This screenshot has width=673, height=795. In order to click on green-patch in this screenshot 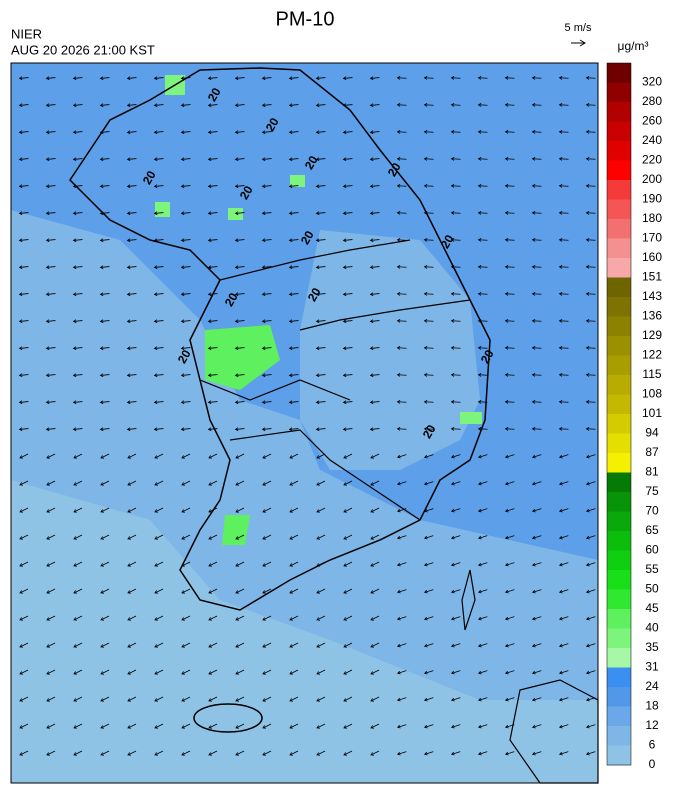, I will do `click(236, 530)`.